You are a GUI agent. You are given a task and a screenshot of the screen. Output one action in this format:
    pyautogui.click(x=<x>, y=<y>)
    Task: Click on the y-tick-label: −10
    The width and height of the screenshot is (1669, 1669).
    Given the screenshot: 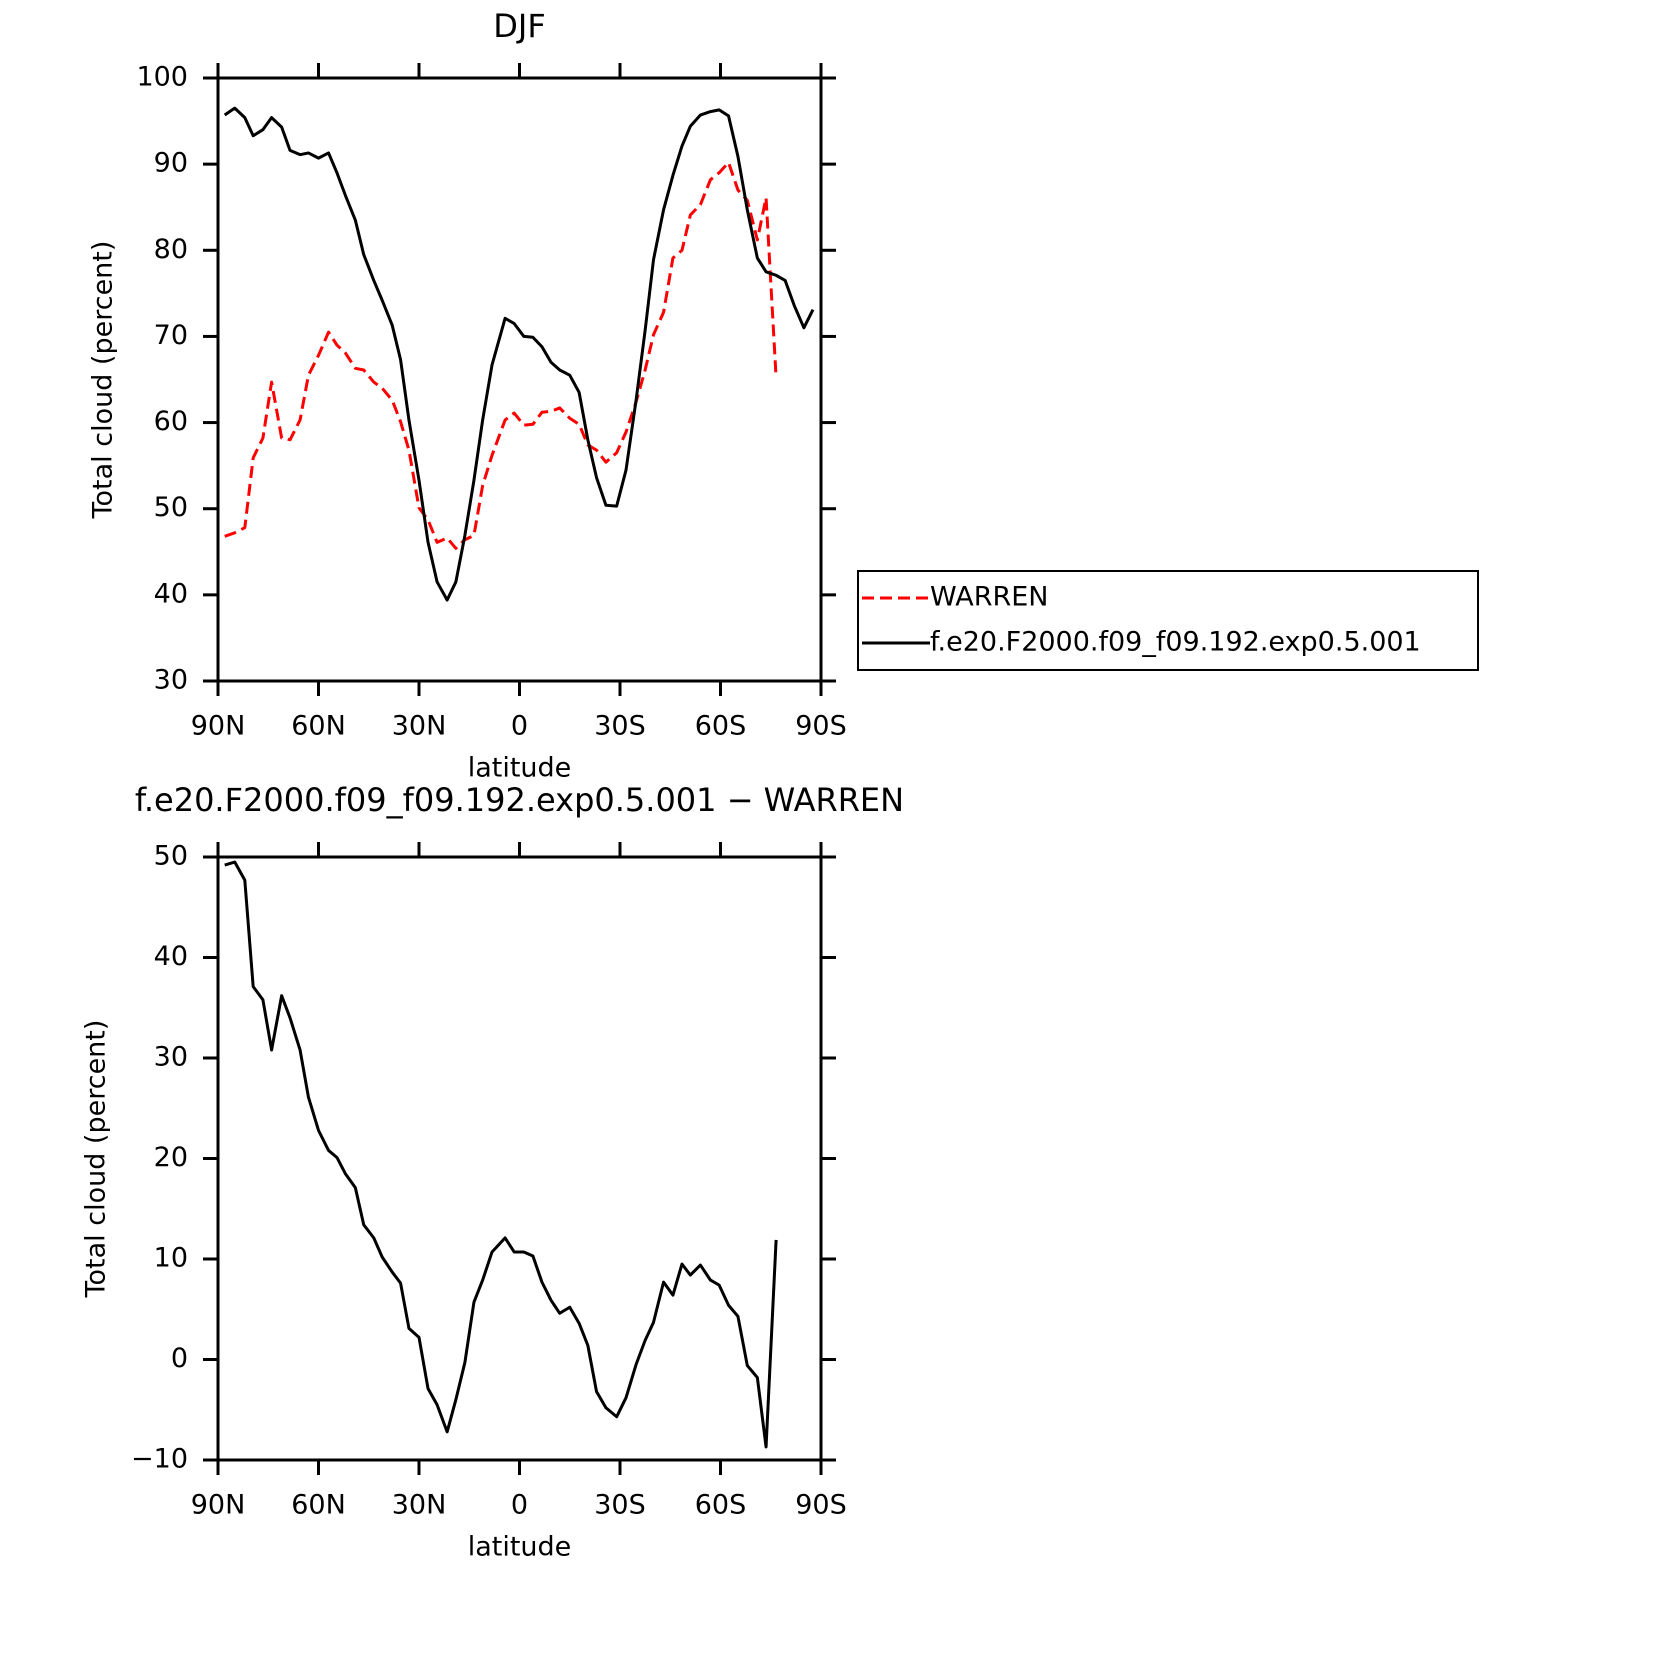 What is the action you would take?
    pyautogui.click(x=159, y=1459)
    